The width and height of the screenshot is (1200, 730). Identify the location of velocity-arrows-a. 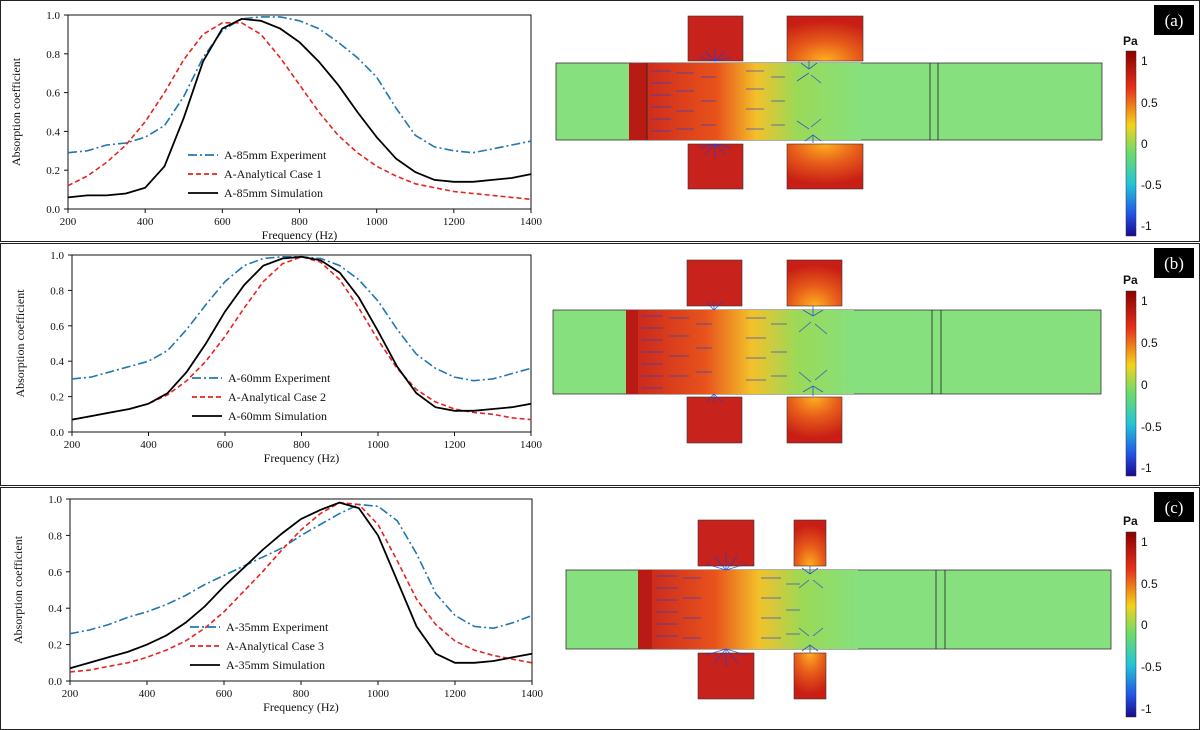
(736, 102).